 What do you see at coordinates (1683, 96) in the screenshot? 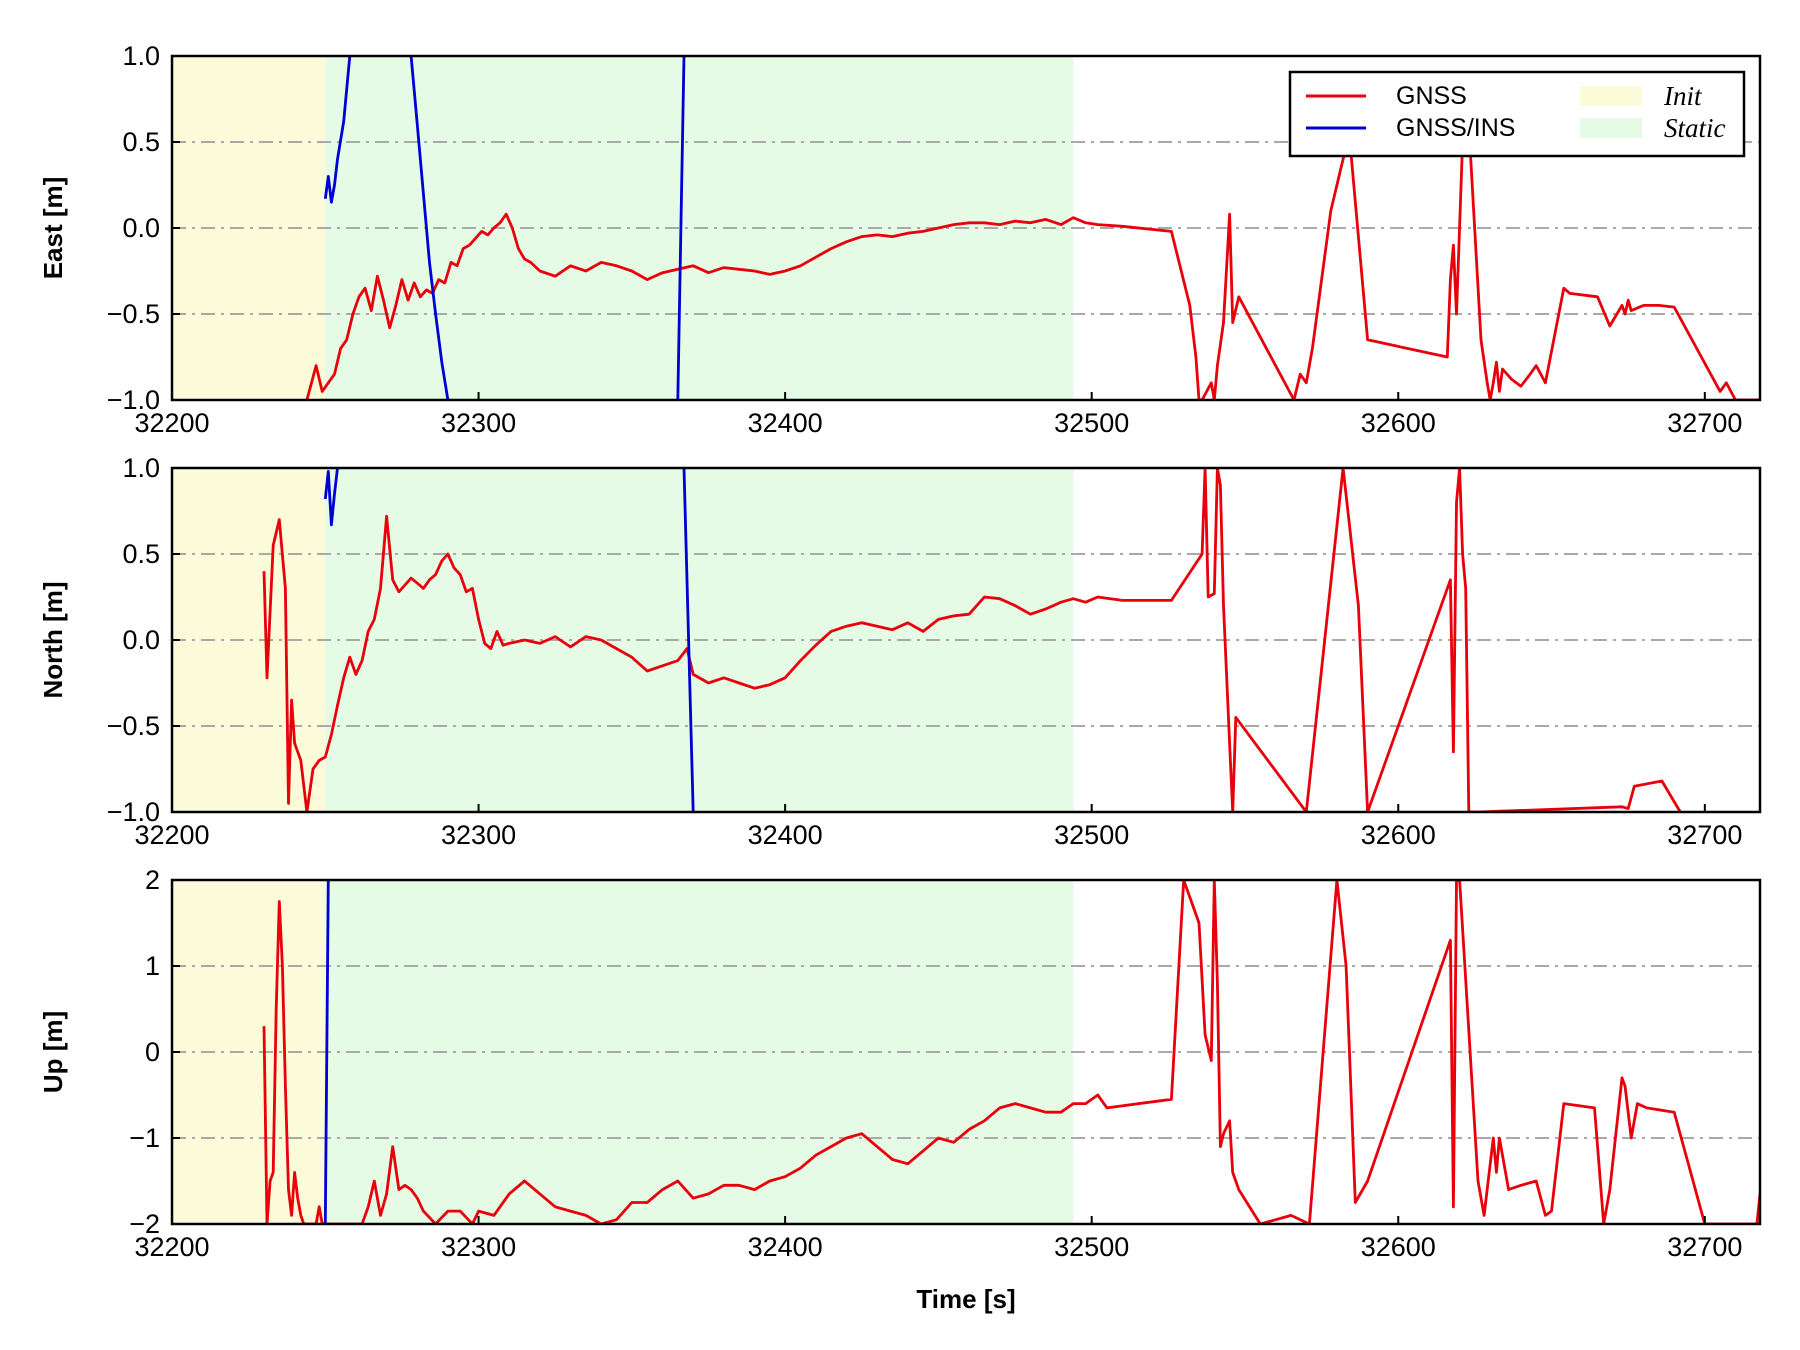
I see `legend-label-init: Init` at bounding box center [1683, 96].